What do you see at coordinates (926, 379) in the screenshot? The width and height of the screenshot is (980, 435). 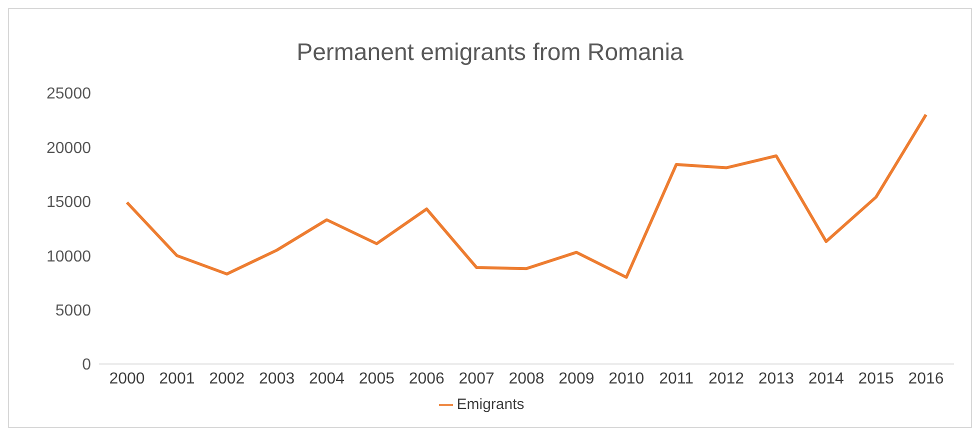 I see `x-tick-label: 2016` at bounding box center [926, 379].